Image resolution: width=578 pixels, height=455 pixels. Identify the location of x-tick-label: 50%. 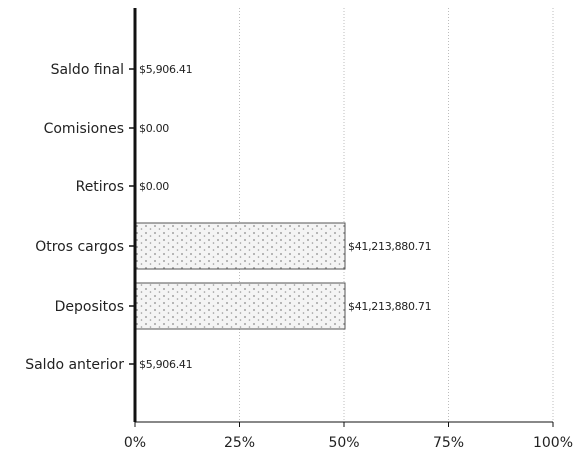
(343, 443).